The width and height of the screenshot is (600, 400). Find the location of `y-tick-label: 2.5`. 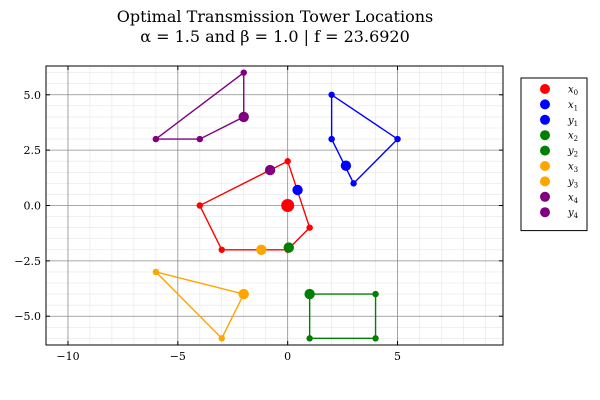

y-tick-label: 2.5 is located at coordinates (33, 150).